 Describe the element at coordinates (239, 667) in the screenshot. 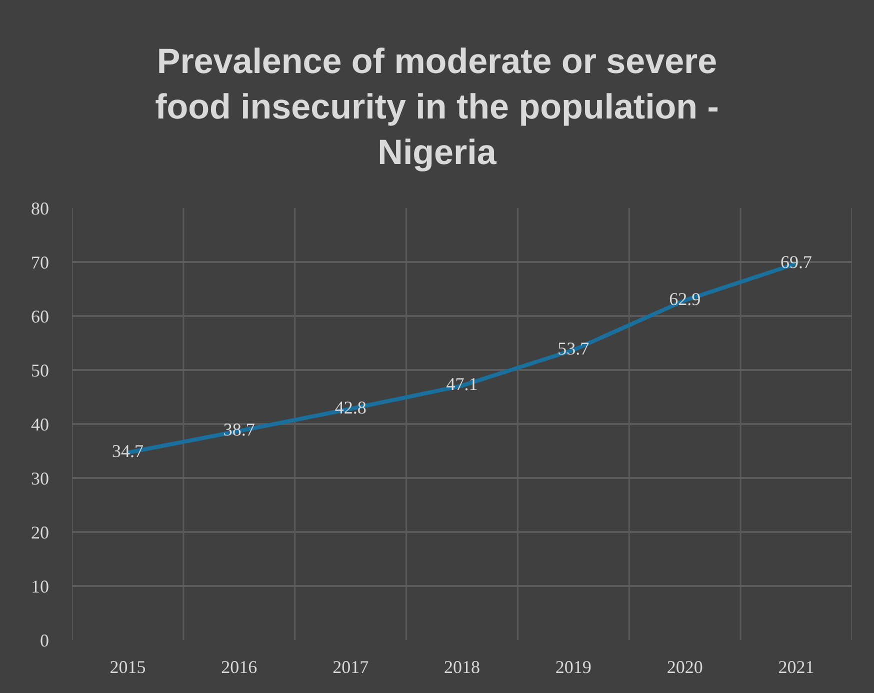

I see `x-tick-label: 2016` at that location.